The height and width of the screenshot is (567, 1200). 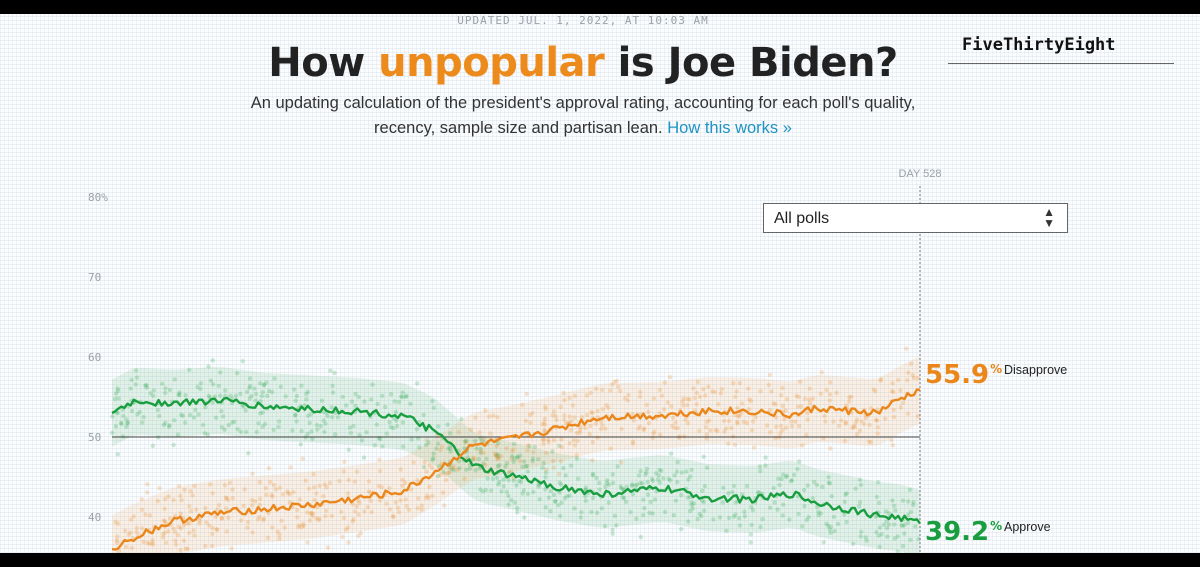 What do you see at coordinates (915, 218) in the screenshot?
I see `poll-filter-select: All polls ▲ ▼` at bounding box center [915, 218].